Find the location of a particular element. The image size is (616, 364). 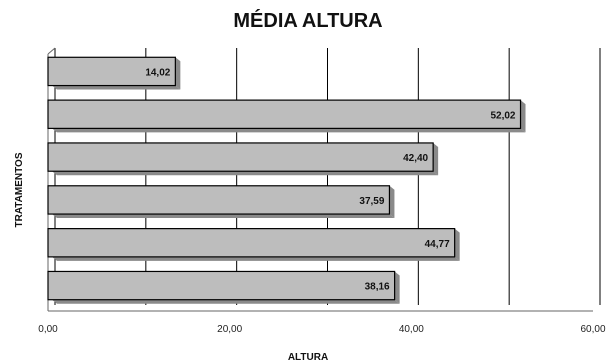

bar-value-label: 38,16 is located at coordinates (377, 287).